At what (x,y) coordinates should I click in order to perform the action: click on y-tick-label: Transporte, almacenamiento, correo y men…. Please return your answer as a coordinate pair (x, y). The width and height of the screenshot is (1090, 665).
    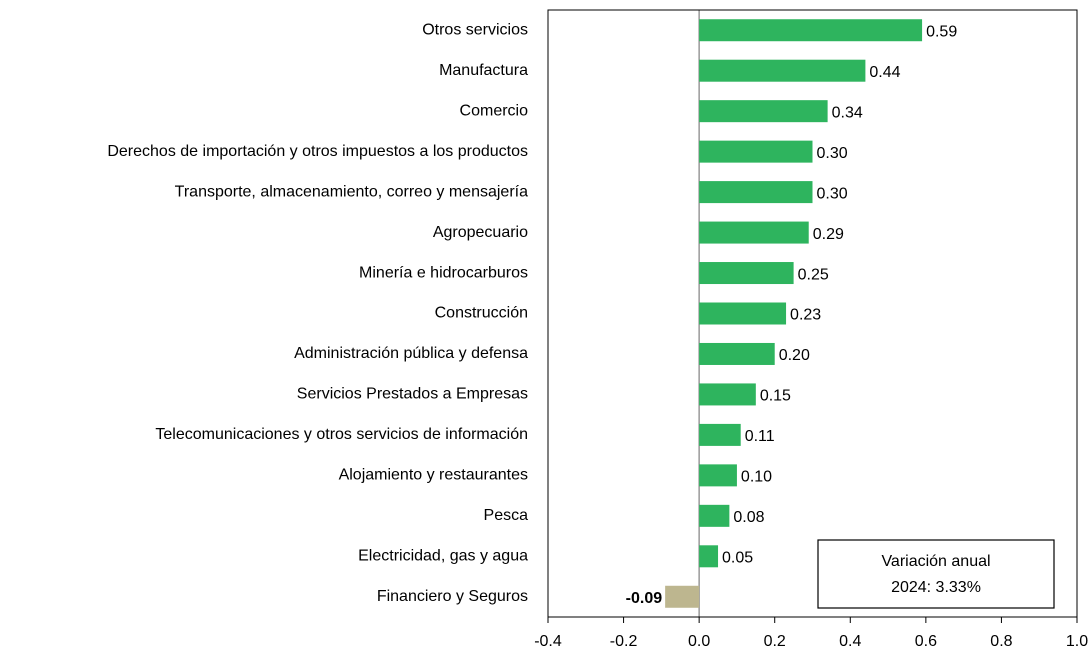
    Looking at the image, I should click on (351, 191).